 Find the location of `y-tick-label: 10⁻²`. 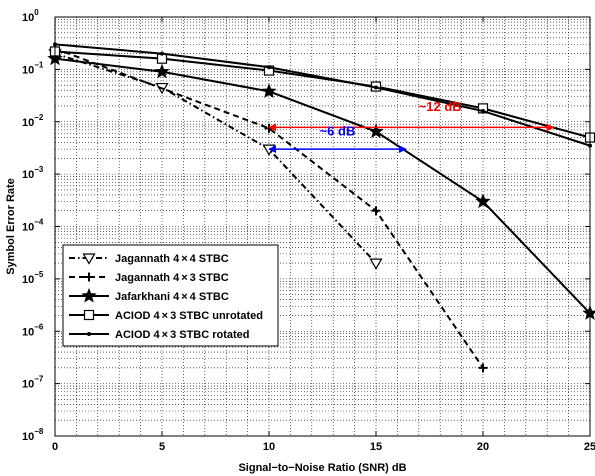

y-tick-label: 10⁻² is located at coordinates (33, 121).